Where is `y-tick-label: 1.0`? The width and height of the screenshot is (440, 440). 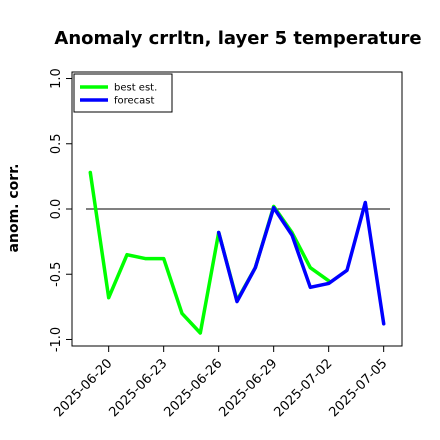
y-tick-label: 1.0 is located at coordinates (56, 78).